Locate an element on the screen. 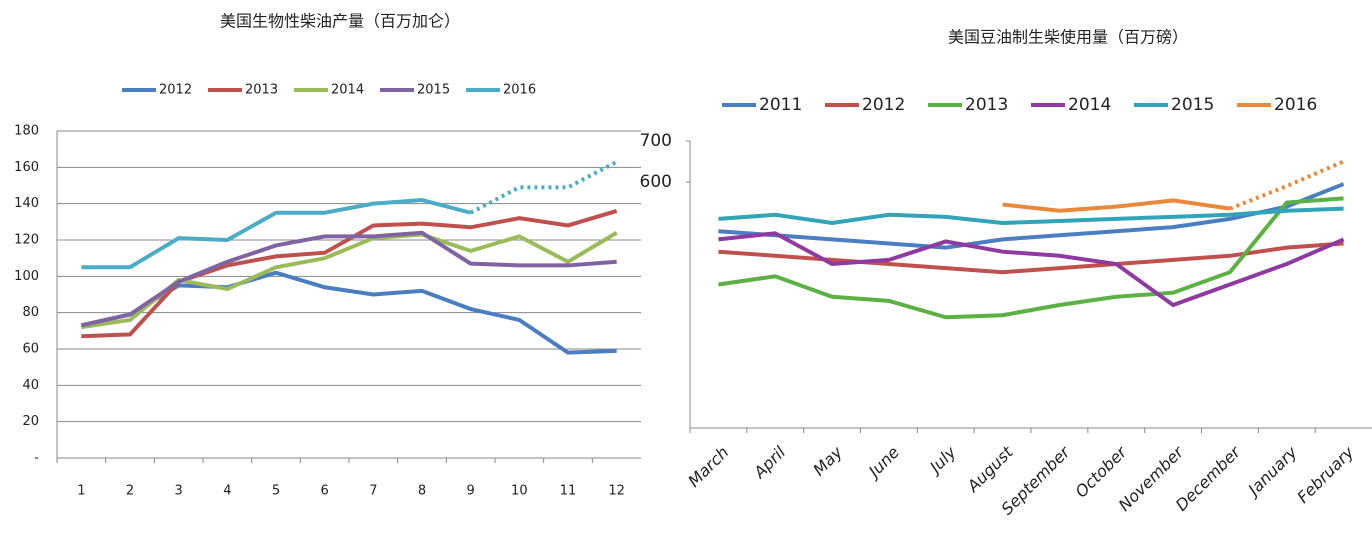 The width and height of the screenshot is (1372, 548). chart-title: 美国豆油制生柴使用量（百万磅） is located at coordinates (1068, 37).